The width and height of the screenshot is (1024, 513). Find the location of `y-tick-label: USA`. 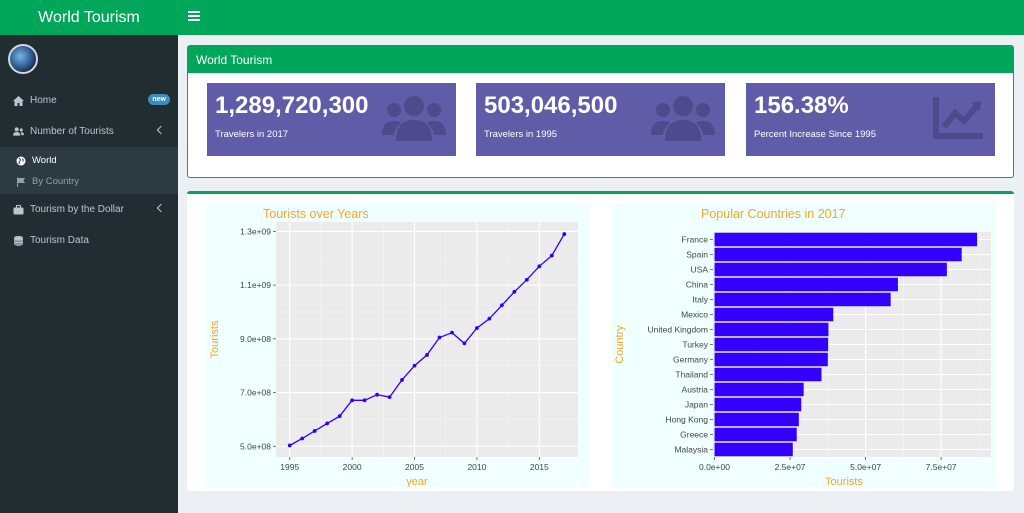

y-tick-label: USA is located at coordinates (700, 270).